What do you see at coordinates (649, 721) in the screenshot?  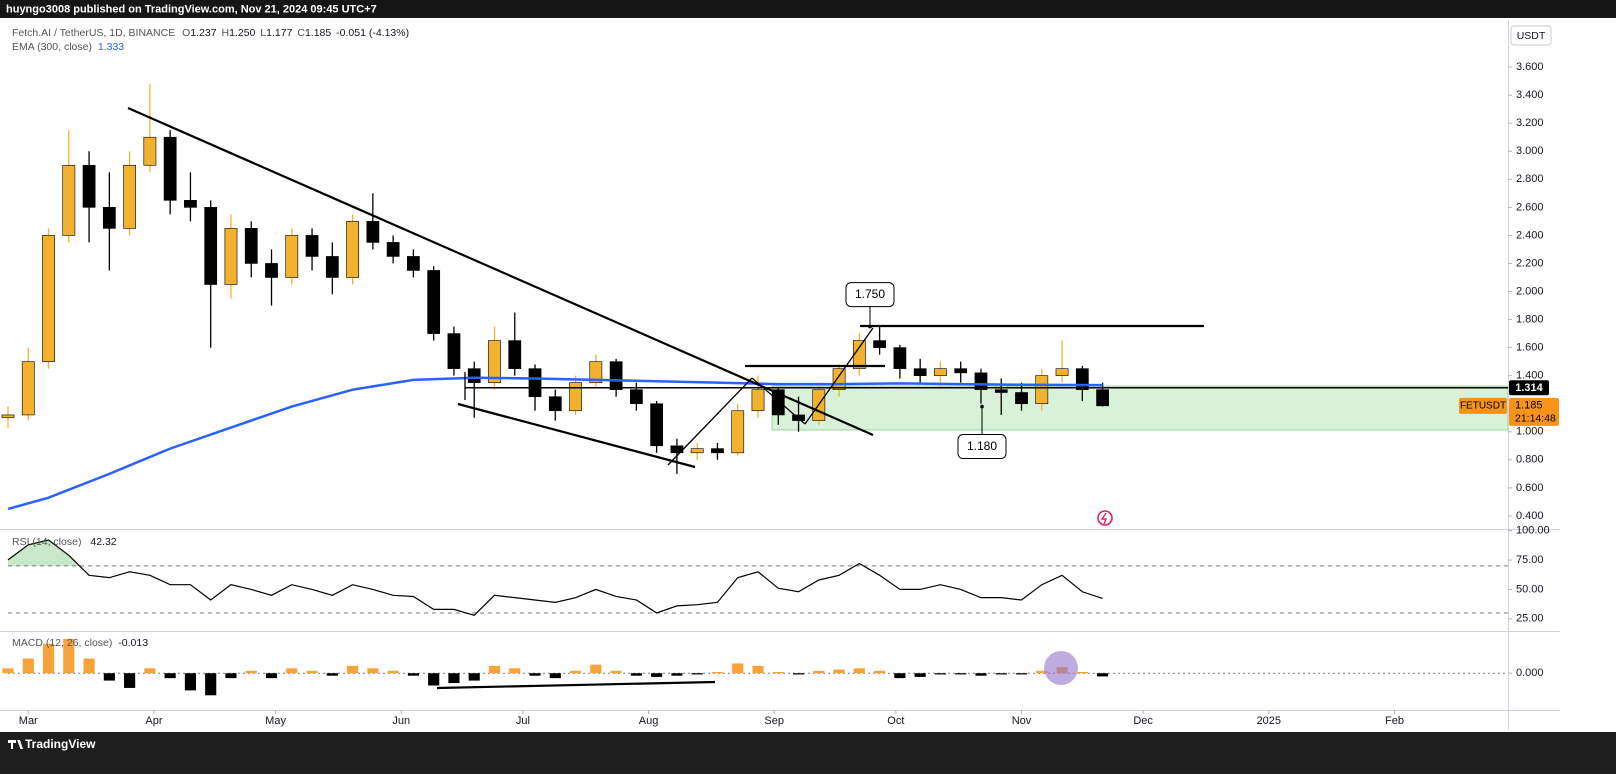 I see `x-tick-label: Aug` at bounding box center [649, 721].